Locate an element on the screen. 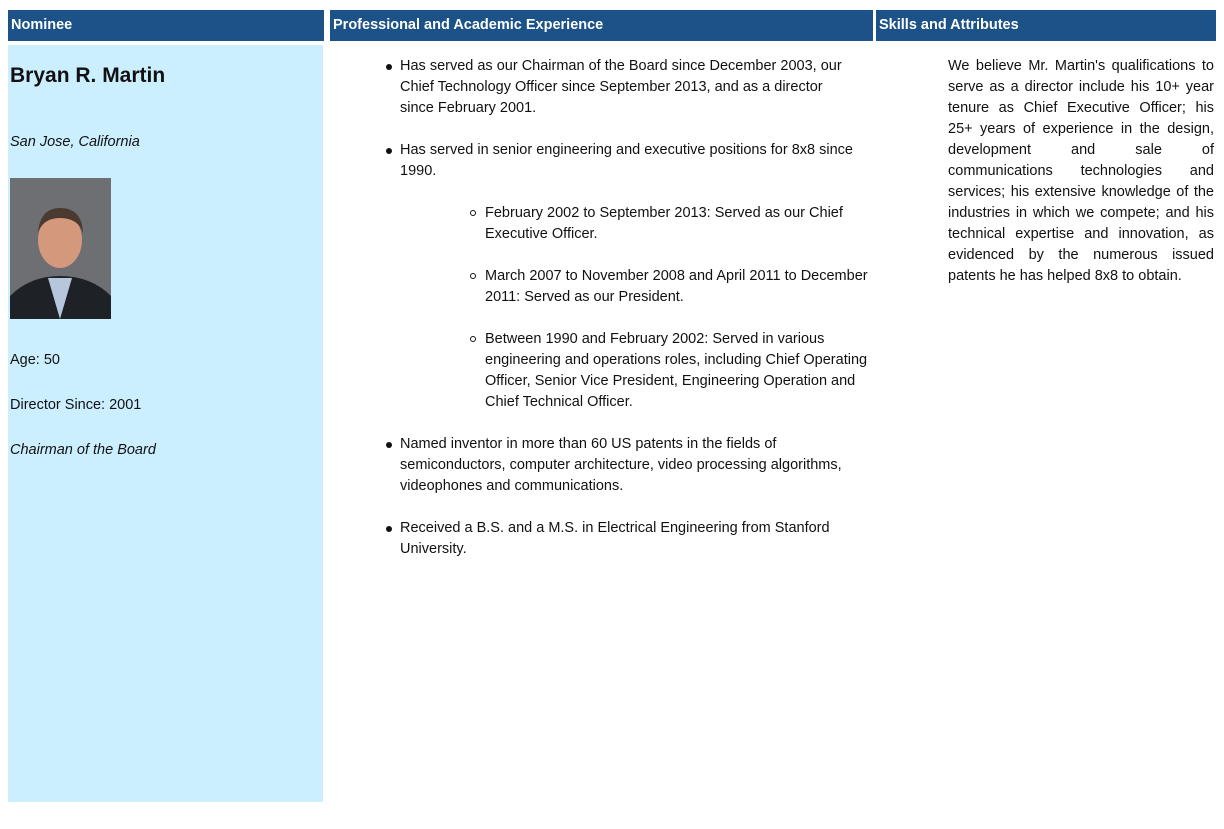 Image resolution: width=1224 pixels, height=829 pixels. nominee-role: Chairman of the Board is located at coordinates (83, 450).